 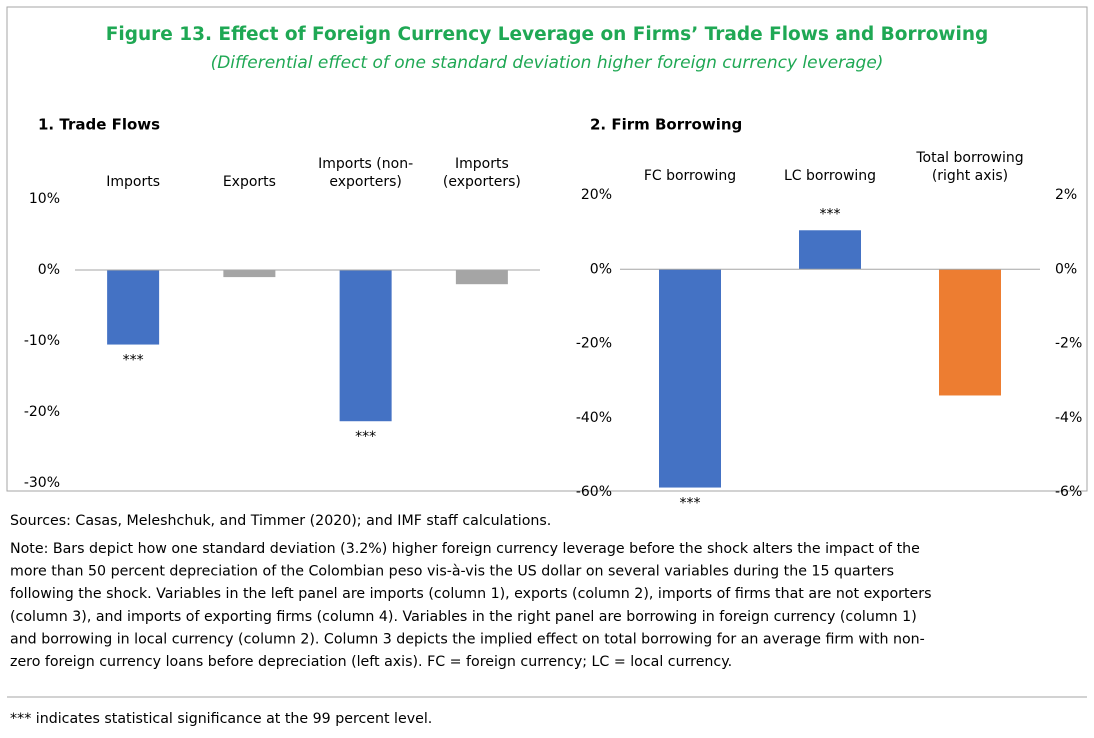 What do you see at coordinates (1068, 418) in the screenshot?
I see `y2-tick-label: -4%` at bounding box center [1068, 418].